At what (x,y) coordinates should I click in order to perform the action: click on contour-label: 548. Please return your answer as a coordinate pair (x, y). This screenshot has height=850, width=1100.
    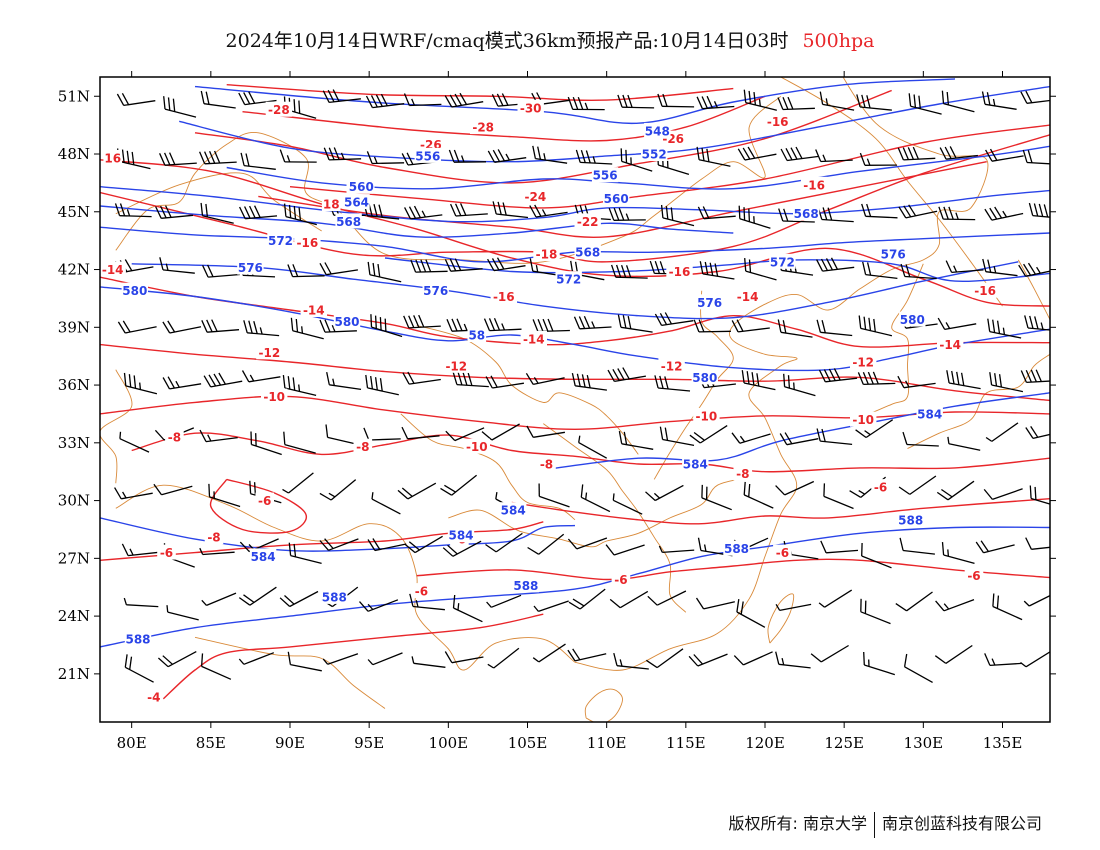
    Looking at the image, I should click on (657, 131).